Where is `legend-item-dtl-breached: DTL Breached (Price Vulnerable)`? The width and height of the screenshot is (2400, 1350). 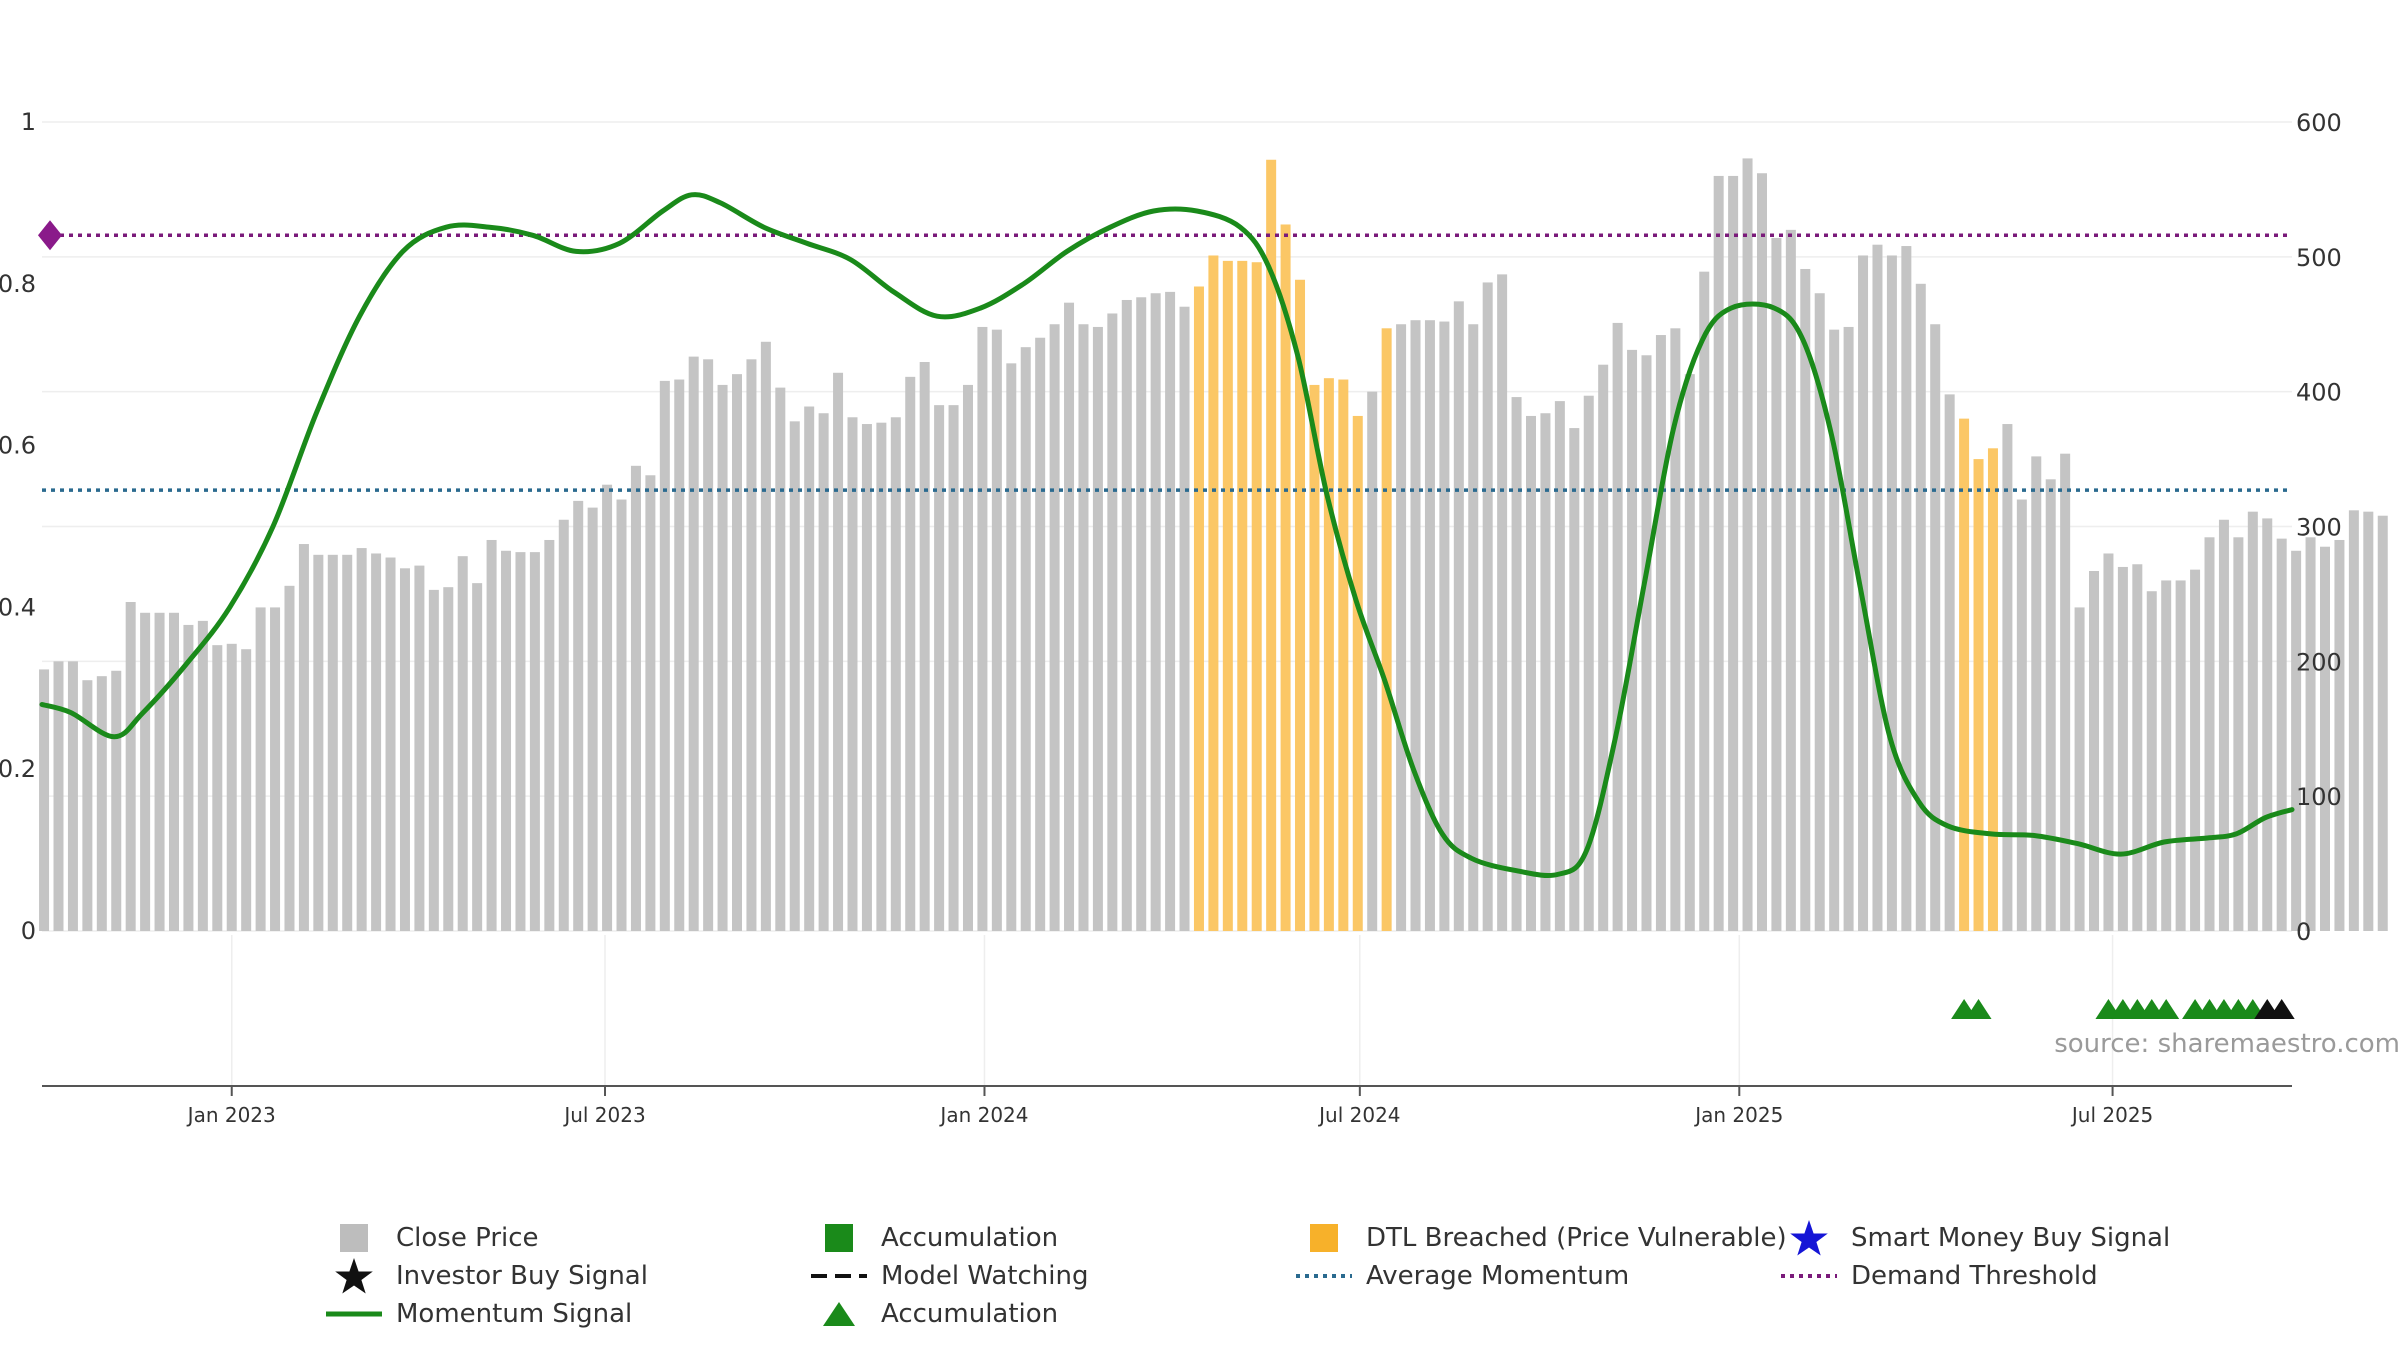 legend-item-dtl-breached: DTL Breached (Price Vulnerable) is located at coordinates (1538, 1238).